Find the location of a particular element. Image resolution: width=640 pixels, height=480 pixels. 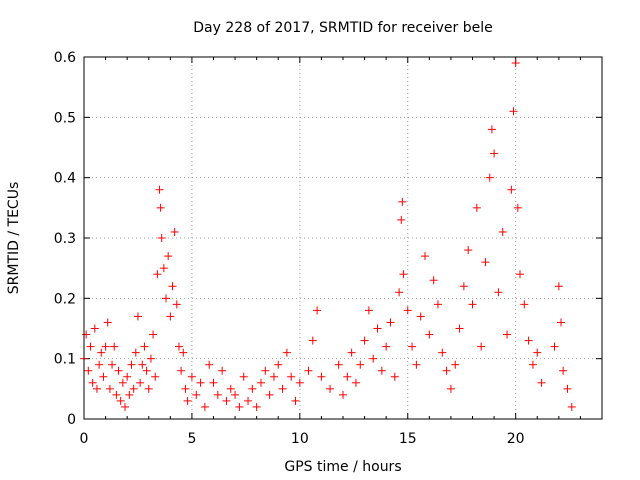

y-tick-label: 0.6 is located at coordinates (65, 58).